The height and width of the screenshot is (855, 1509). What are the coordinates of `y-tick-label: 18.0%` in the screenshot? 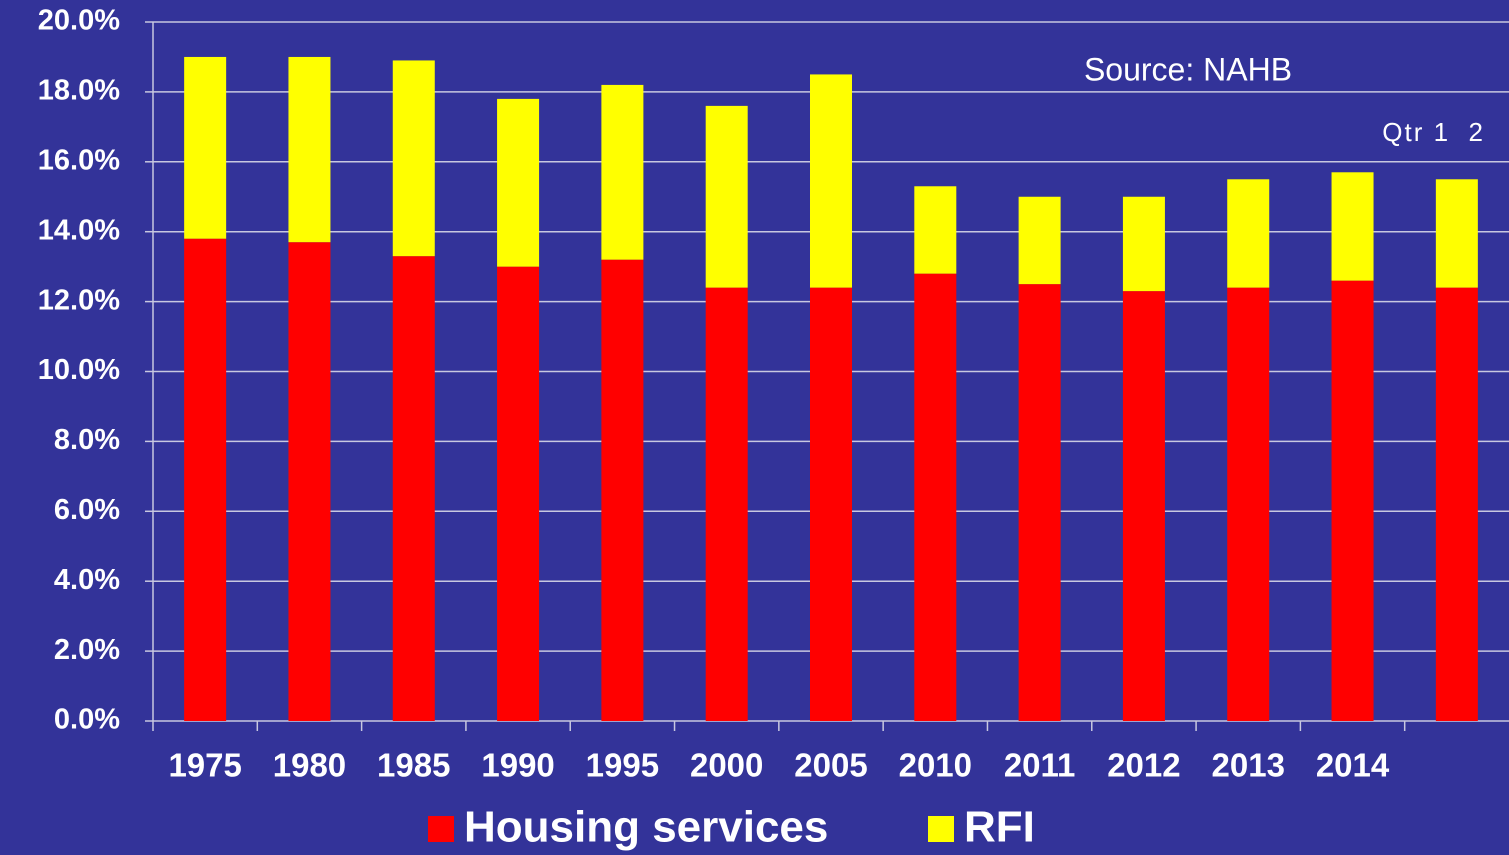 It's located at (79, 91).